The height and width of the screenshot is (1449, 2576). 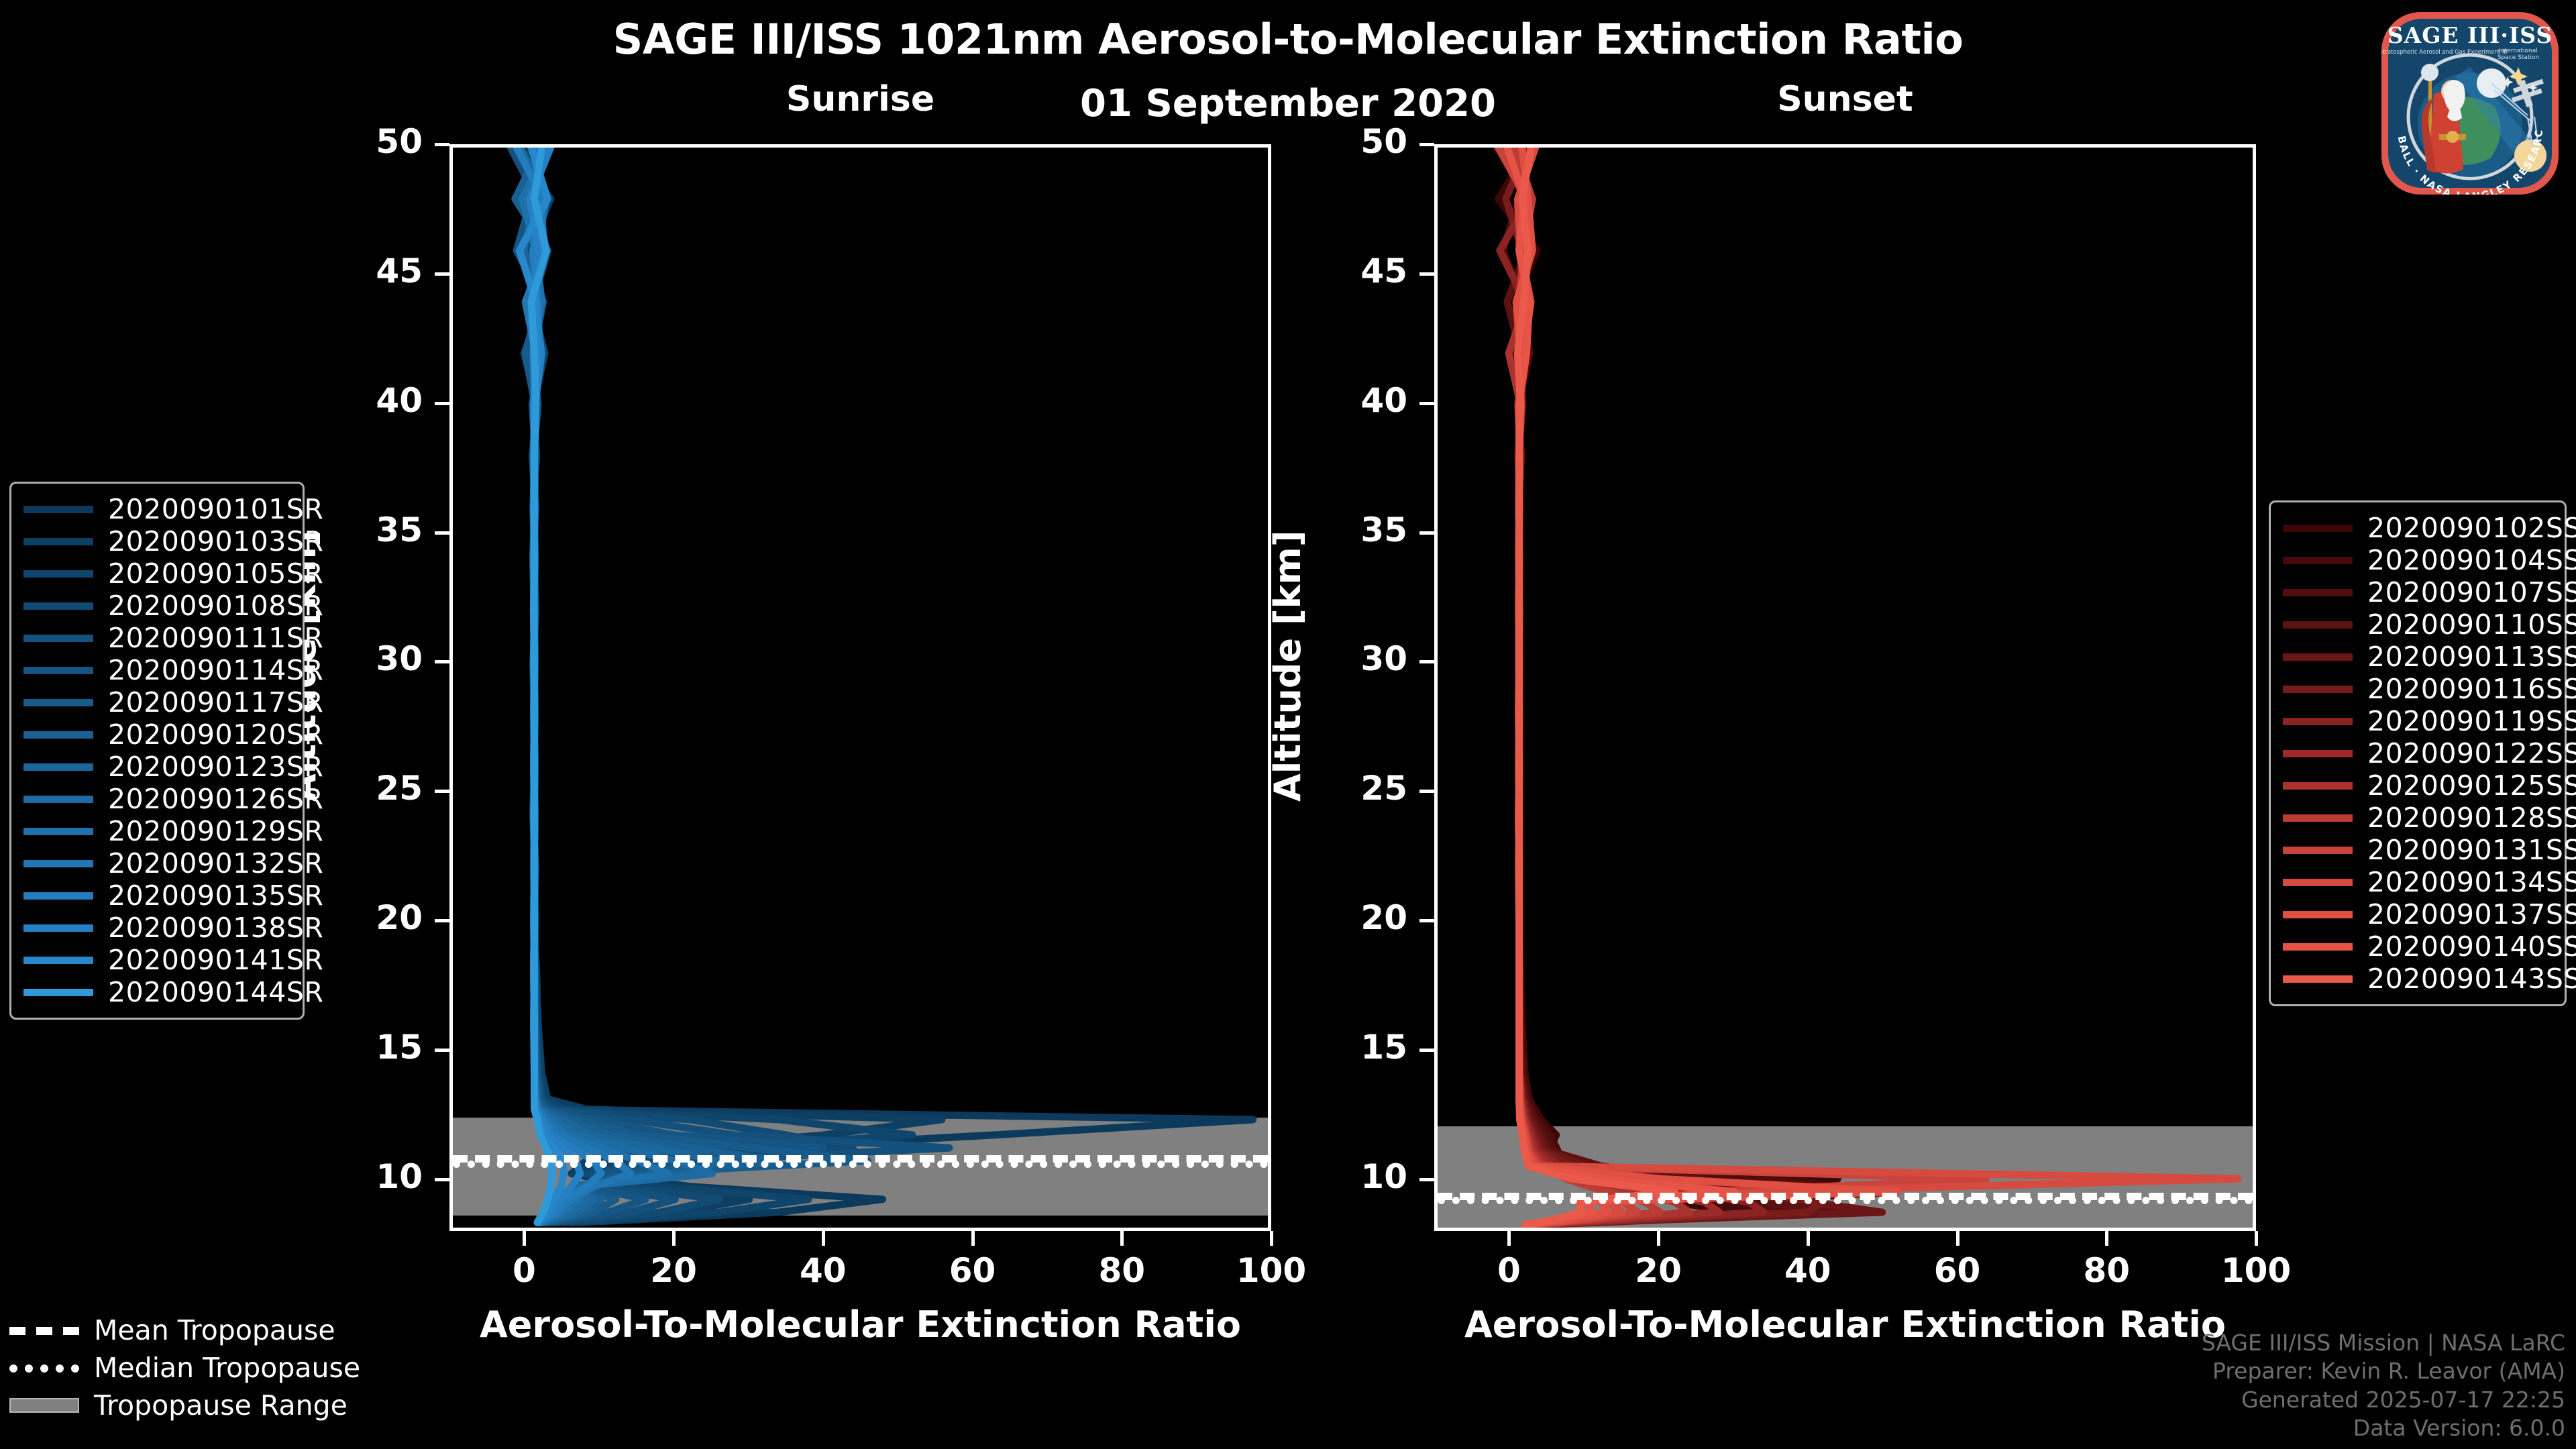 What do you see at coordinates (1271, 1270) in the screenshot?
I see `x-tick-label: 100` at bounding box center [1271, 1270].